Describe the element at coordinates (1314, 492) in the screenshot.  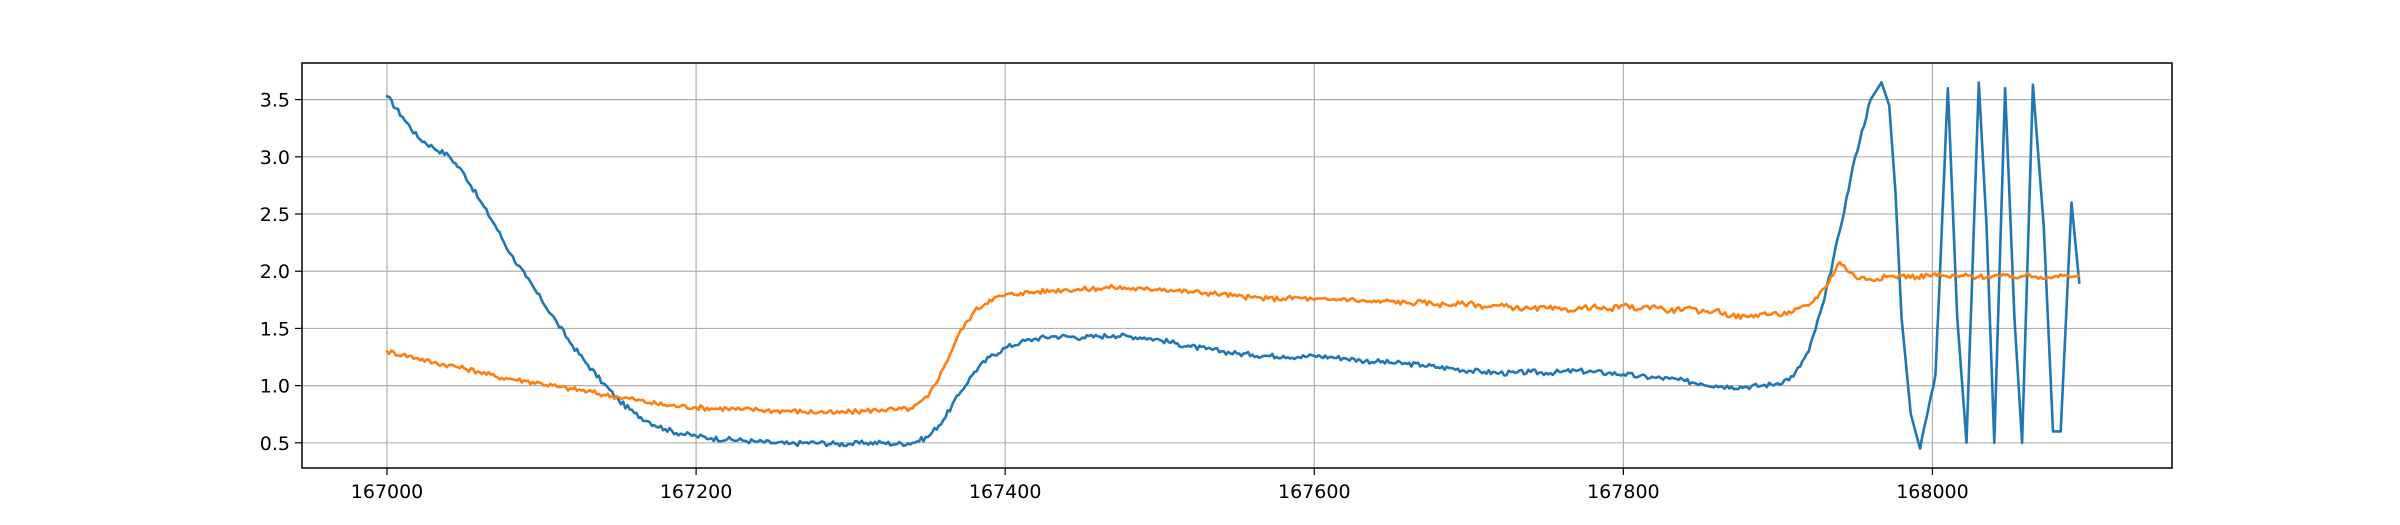
I see `x-tick-label: 167600` at that location.